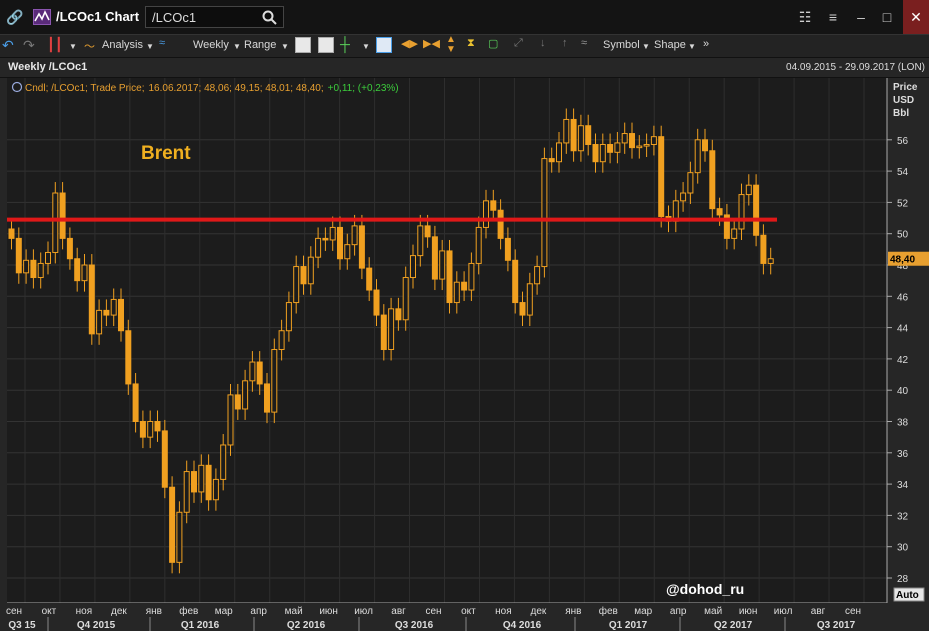 The image size is (929, 631). Describe the element at coordinates (833, 17) in the screenshot. I see `menu-icon: ≡` at that location.